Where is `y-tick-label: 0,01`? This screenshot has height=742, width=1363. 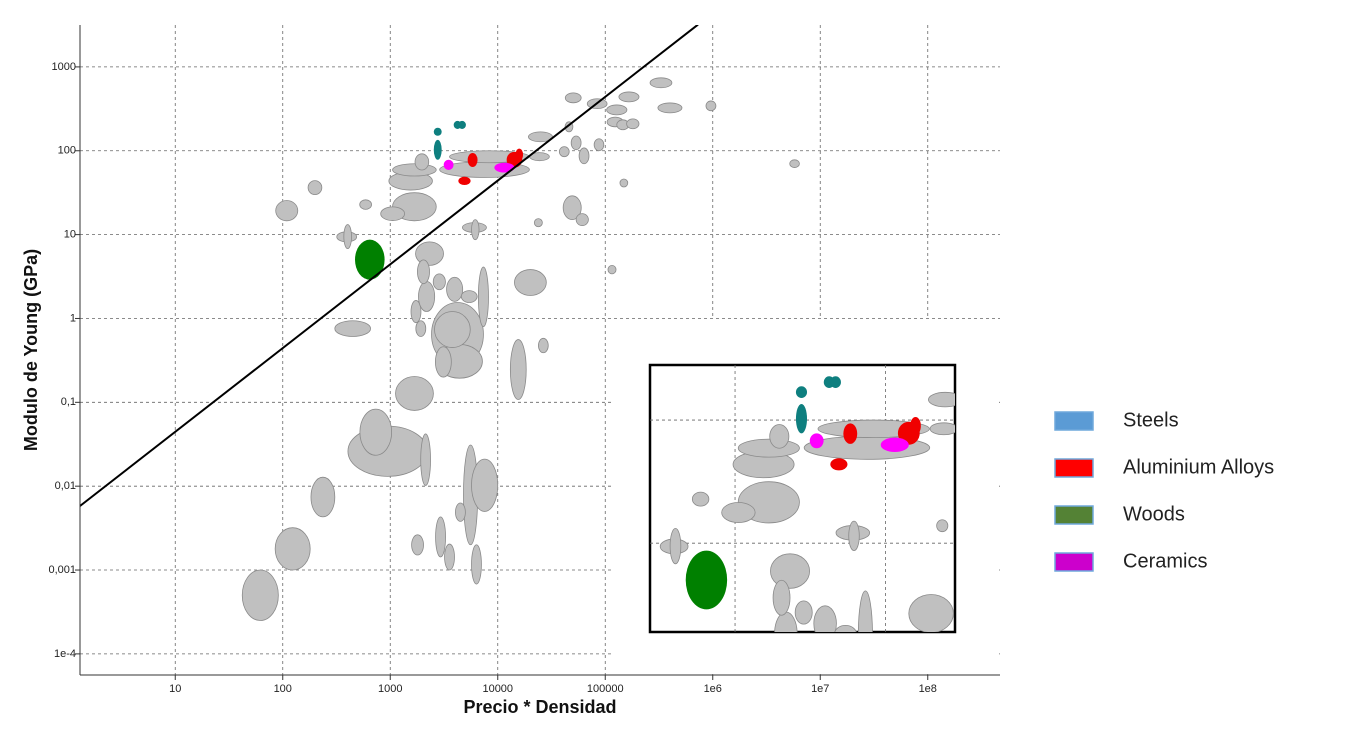
y-tick-label: 0,01 is located at coordinates (65, 486).